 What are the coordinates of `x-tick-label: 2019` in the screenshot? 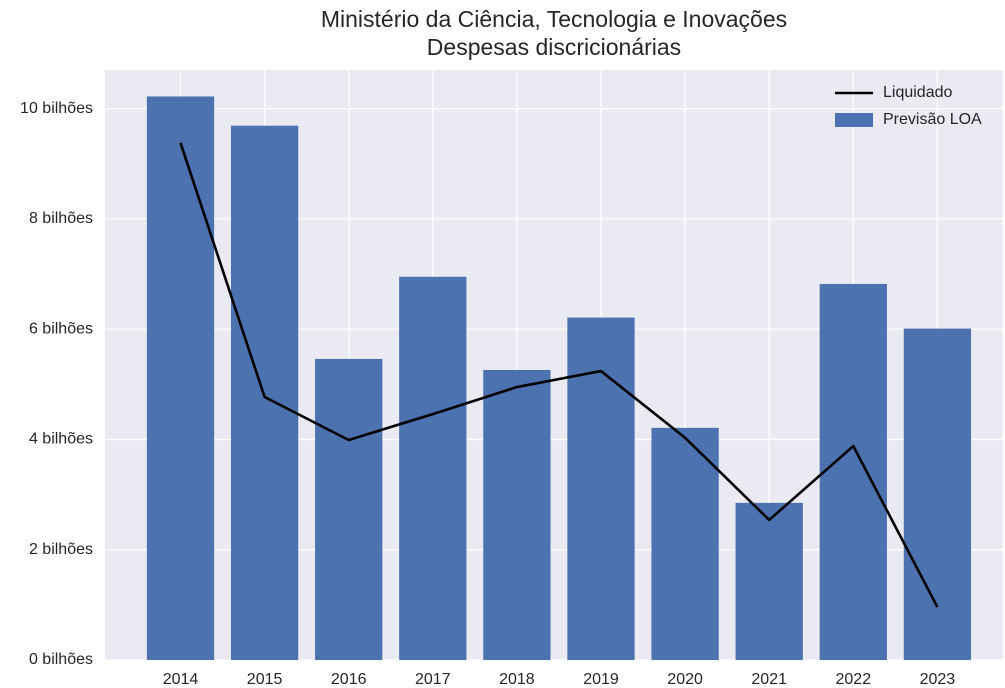 It's located at (601, 679).